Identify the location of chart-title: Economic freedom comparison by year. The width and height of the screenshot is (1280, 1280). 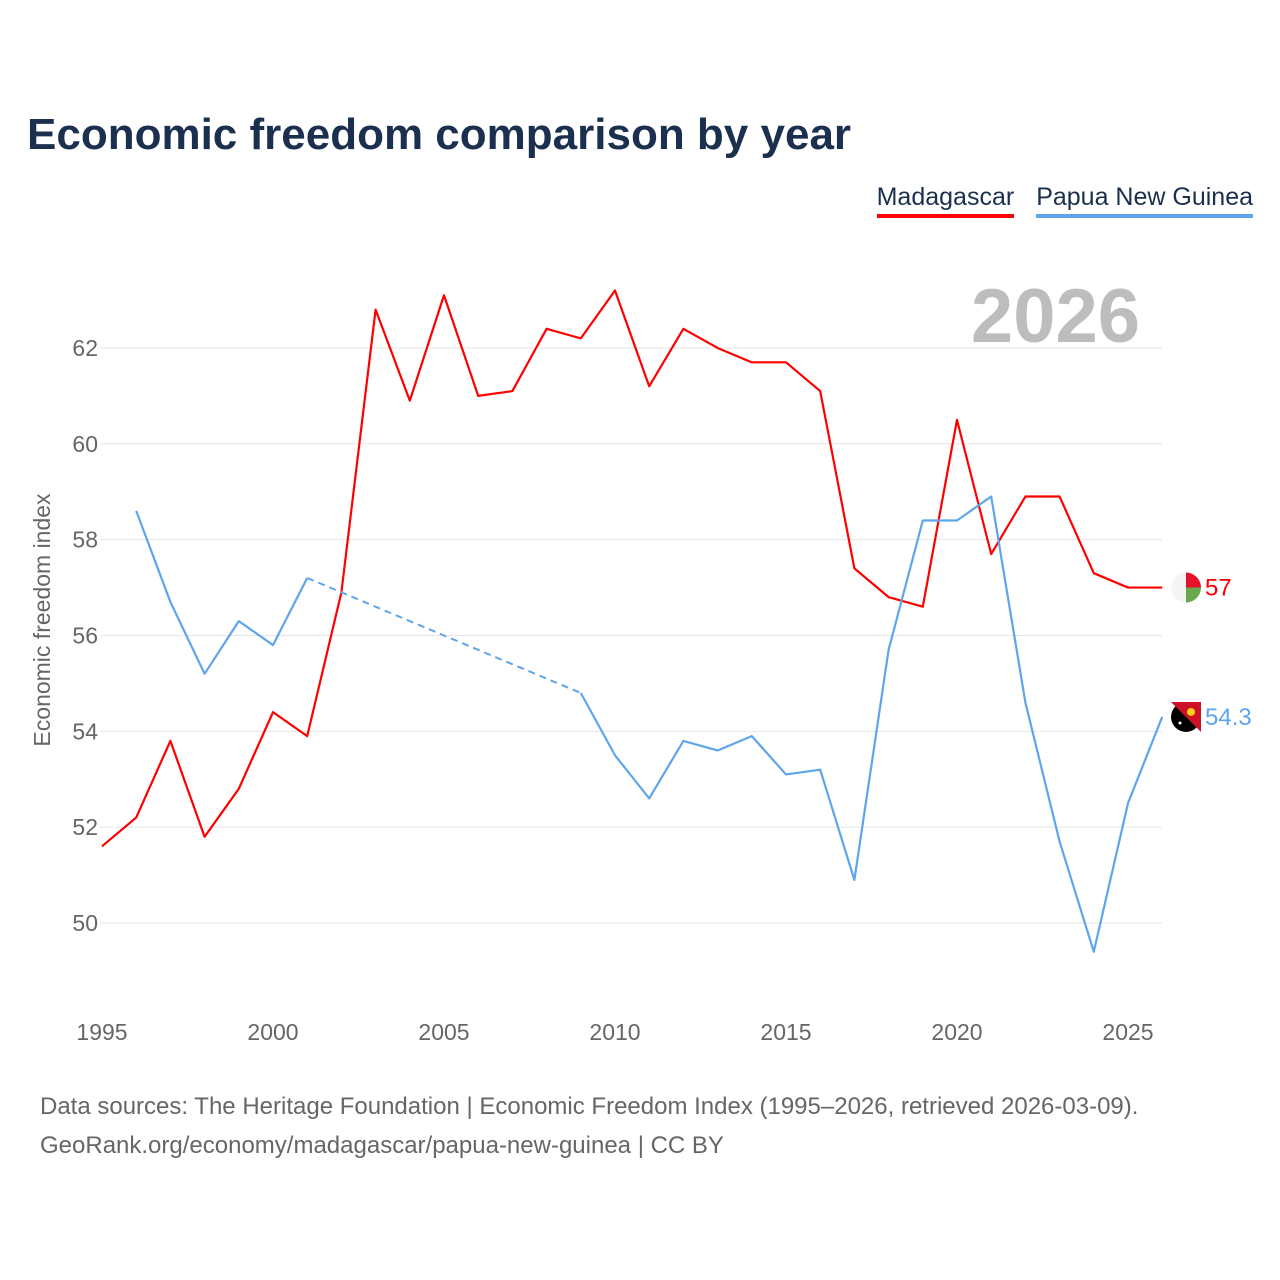
(439, 134).